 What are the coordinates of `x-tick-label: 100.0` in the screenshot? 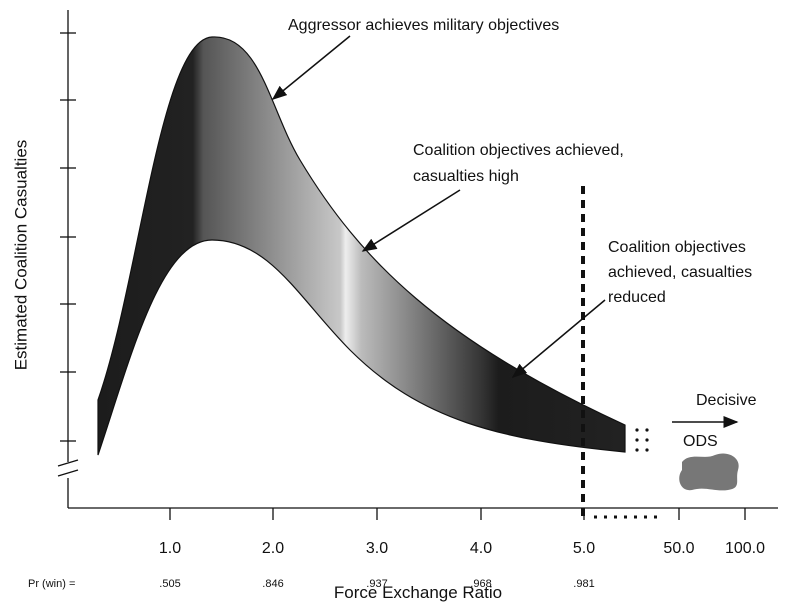 It's located at (745, 548).